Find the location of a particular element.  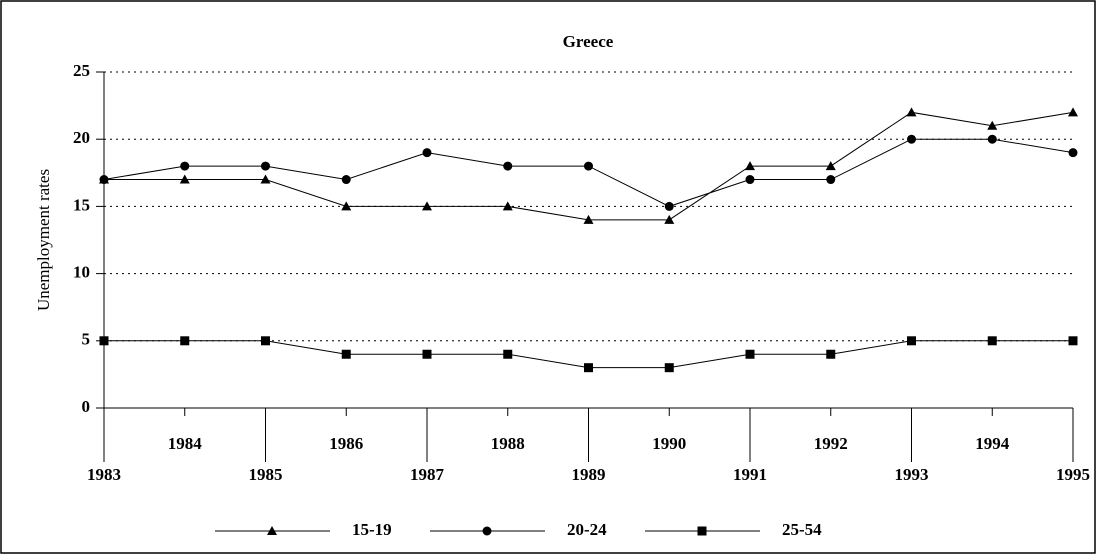

x-tick-label: 1995 is located at coordinates (1073, 474).